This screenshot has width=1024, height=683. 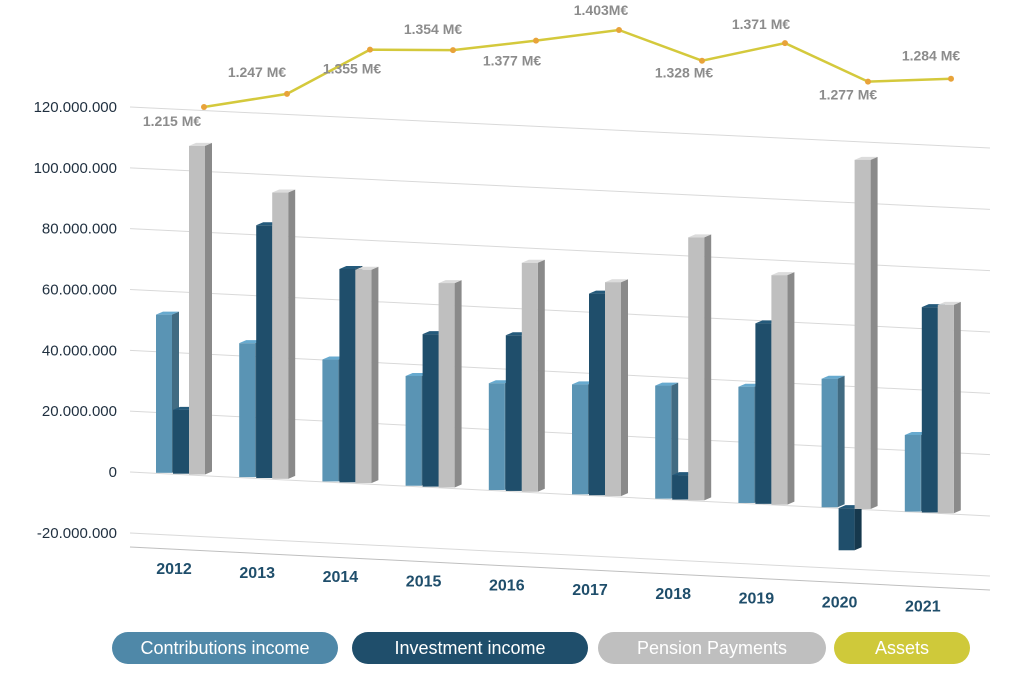 What do you see at coordinates (840, 602) in the screenshot?
I see `x-tick-label: 2020` at bounding box center [840, 602].